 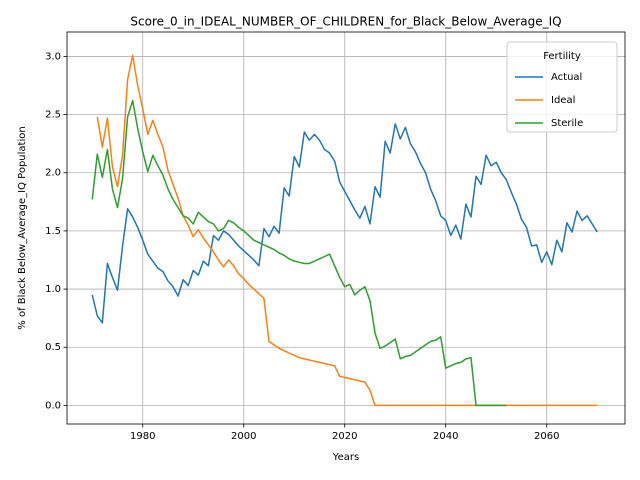 What do you see at coordinates (567, 123) in the screenshot?
I see `legend-label: Sterile` at bounding box center [567, 123].